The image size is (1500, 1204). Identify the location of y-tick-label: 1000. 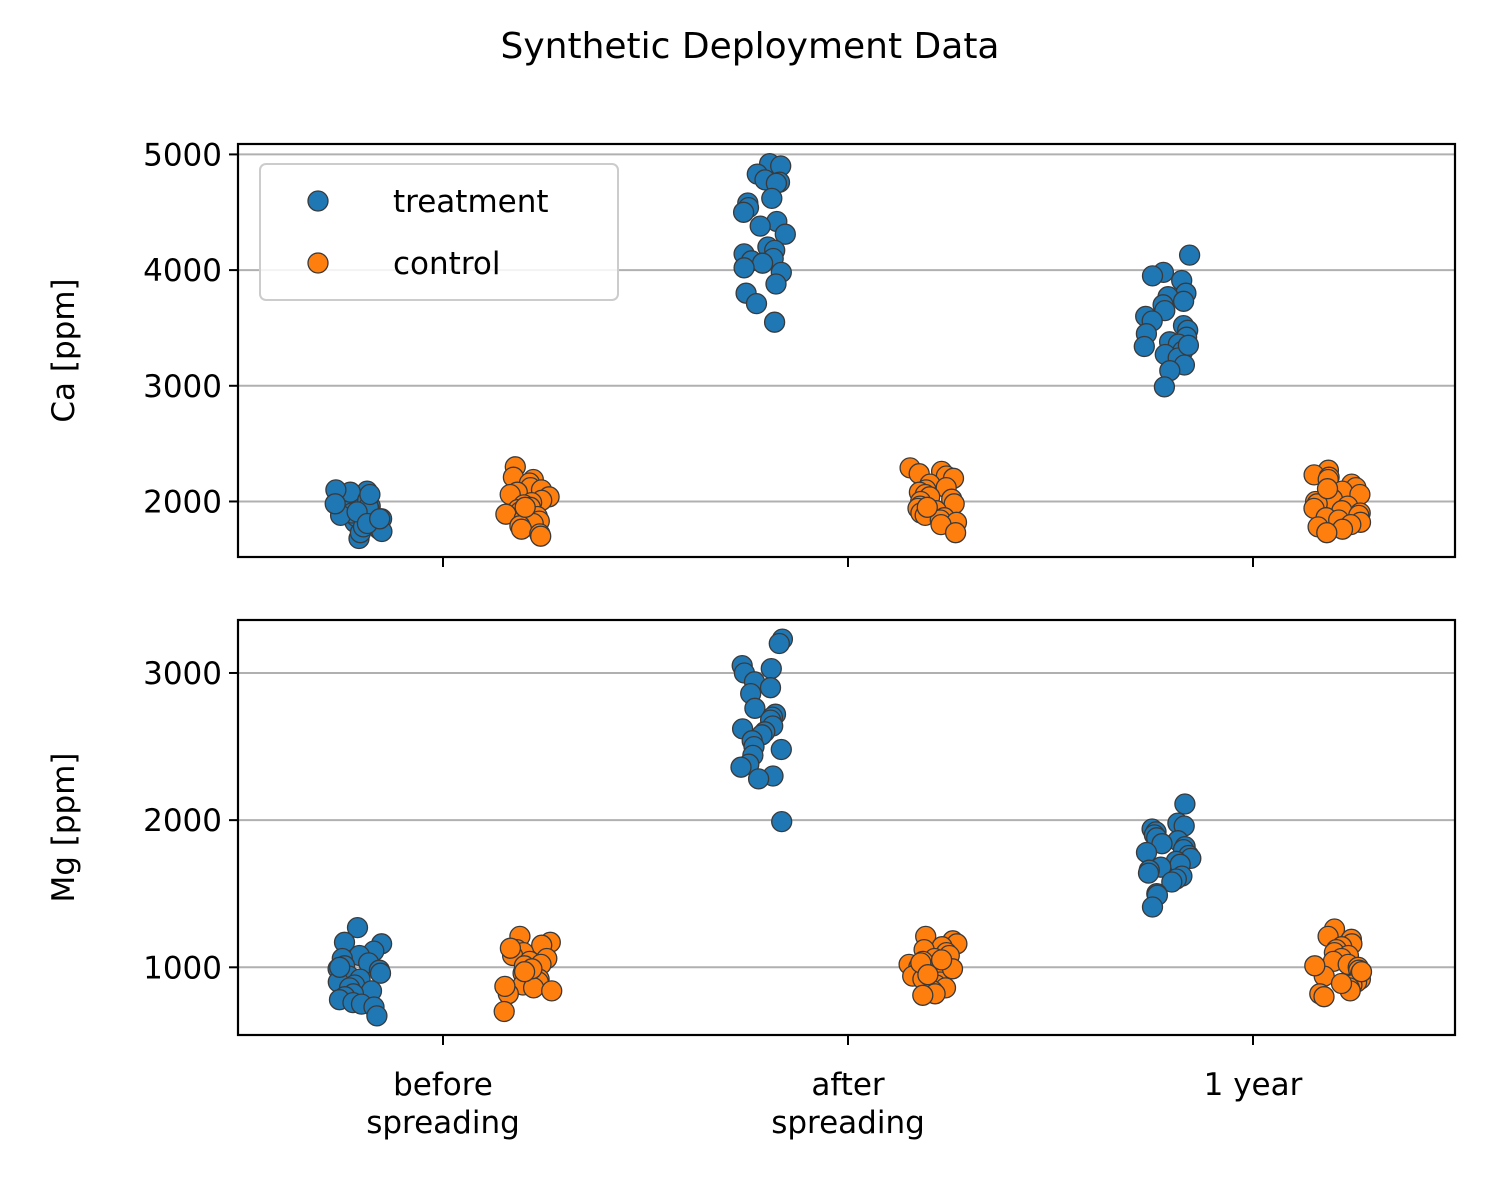
(182, 968).